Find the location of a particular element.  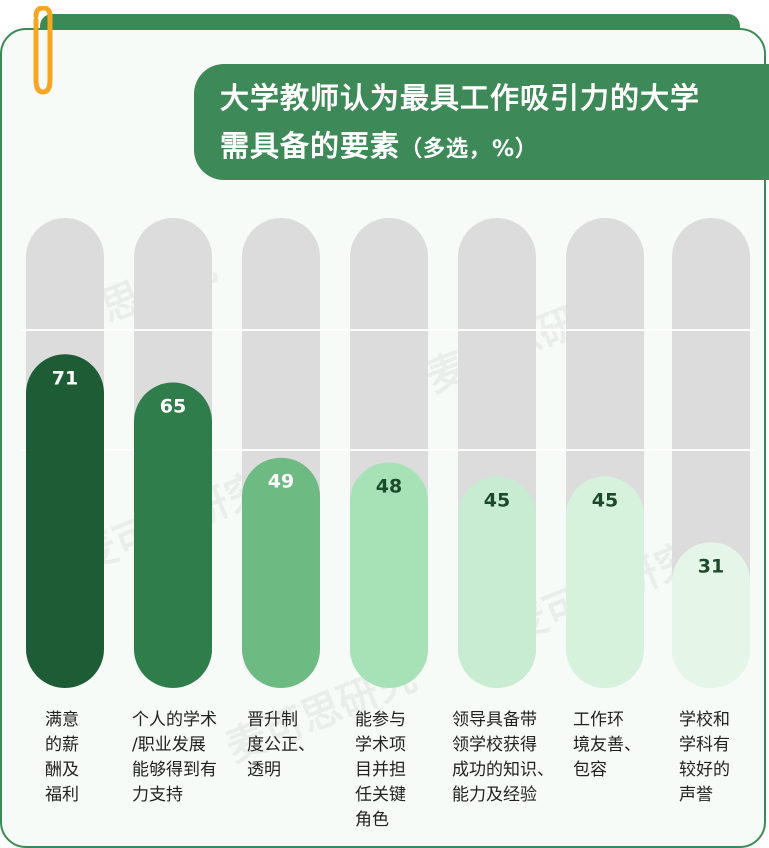

category-label-line: 领导具备带 is located at coordinates (494, 720).